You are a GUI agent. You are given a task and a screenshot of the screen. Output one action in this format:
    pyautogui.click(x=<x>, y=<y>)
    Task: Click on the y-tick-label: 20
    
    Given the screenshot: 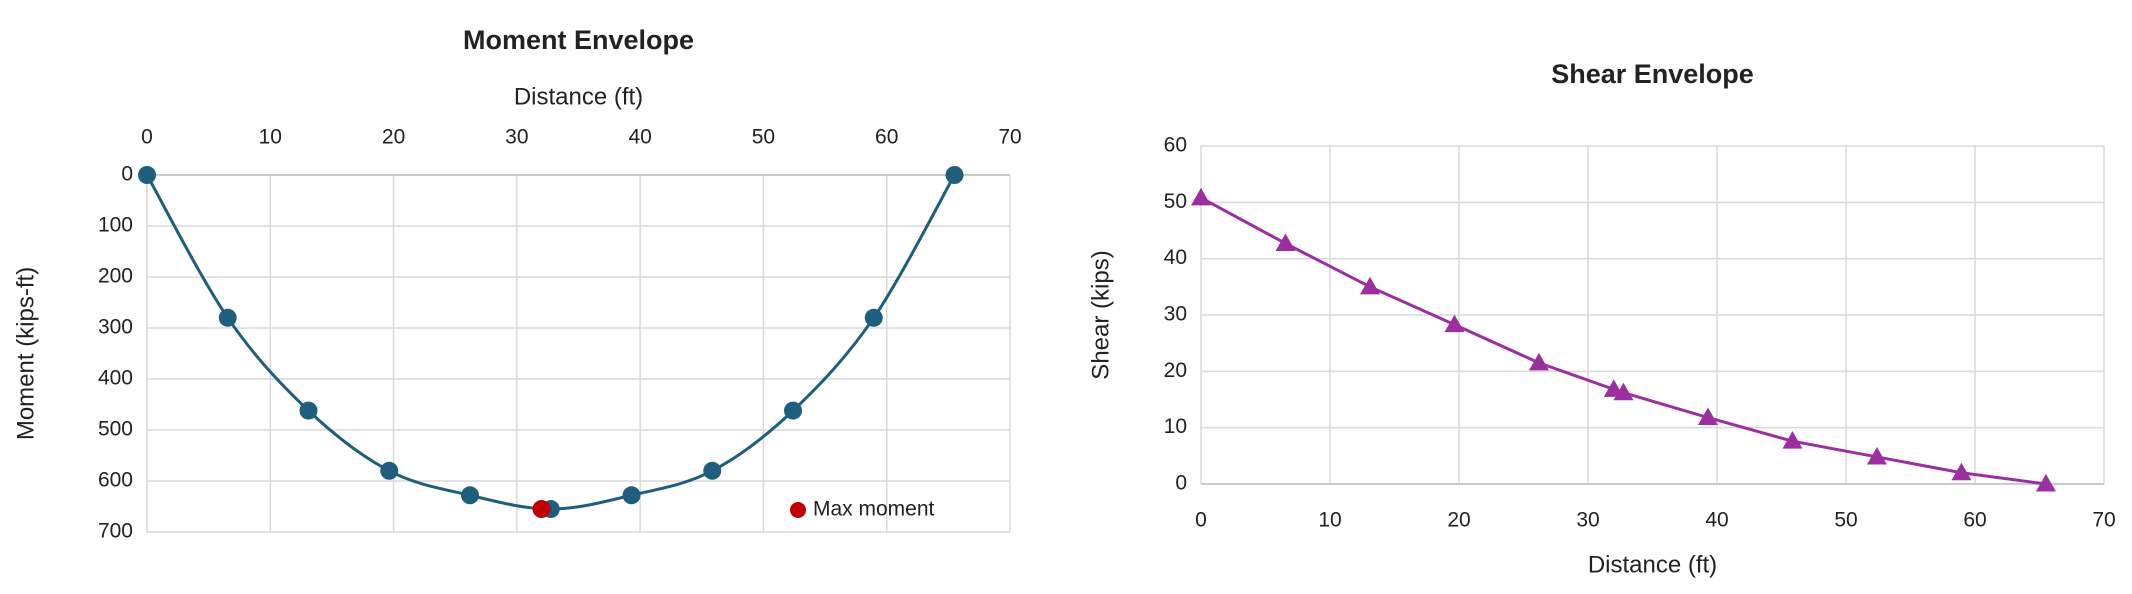 What is the action you would take?
    pyautogui.click(x=1175, y=370)
    